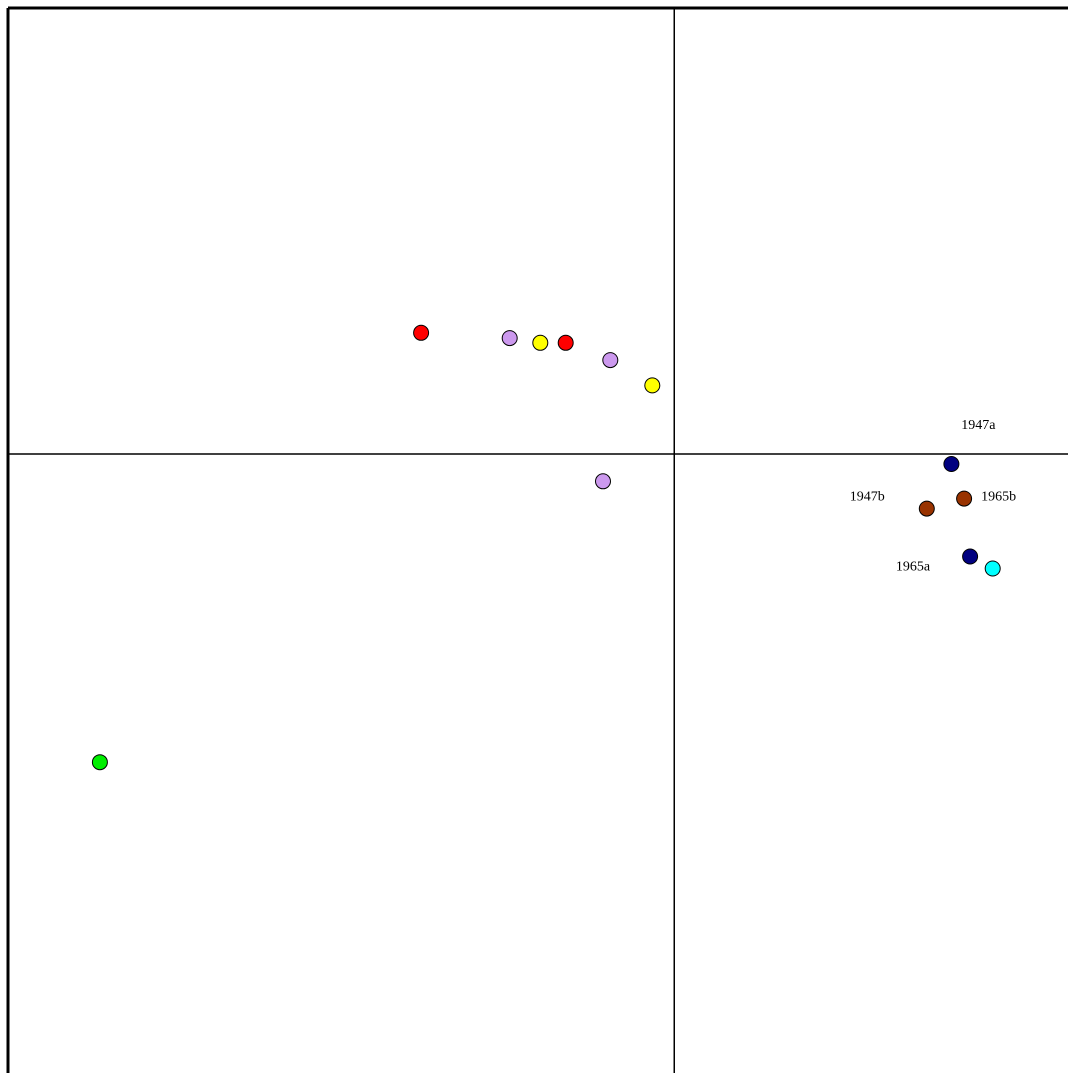 Image resolution: width=1068 pixels, height=1073 pixels. I want to click on point-label-1965b: 1965b, so click(998, 497).